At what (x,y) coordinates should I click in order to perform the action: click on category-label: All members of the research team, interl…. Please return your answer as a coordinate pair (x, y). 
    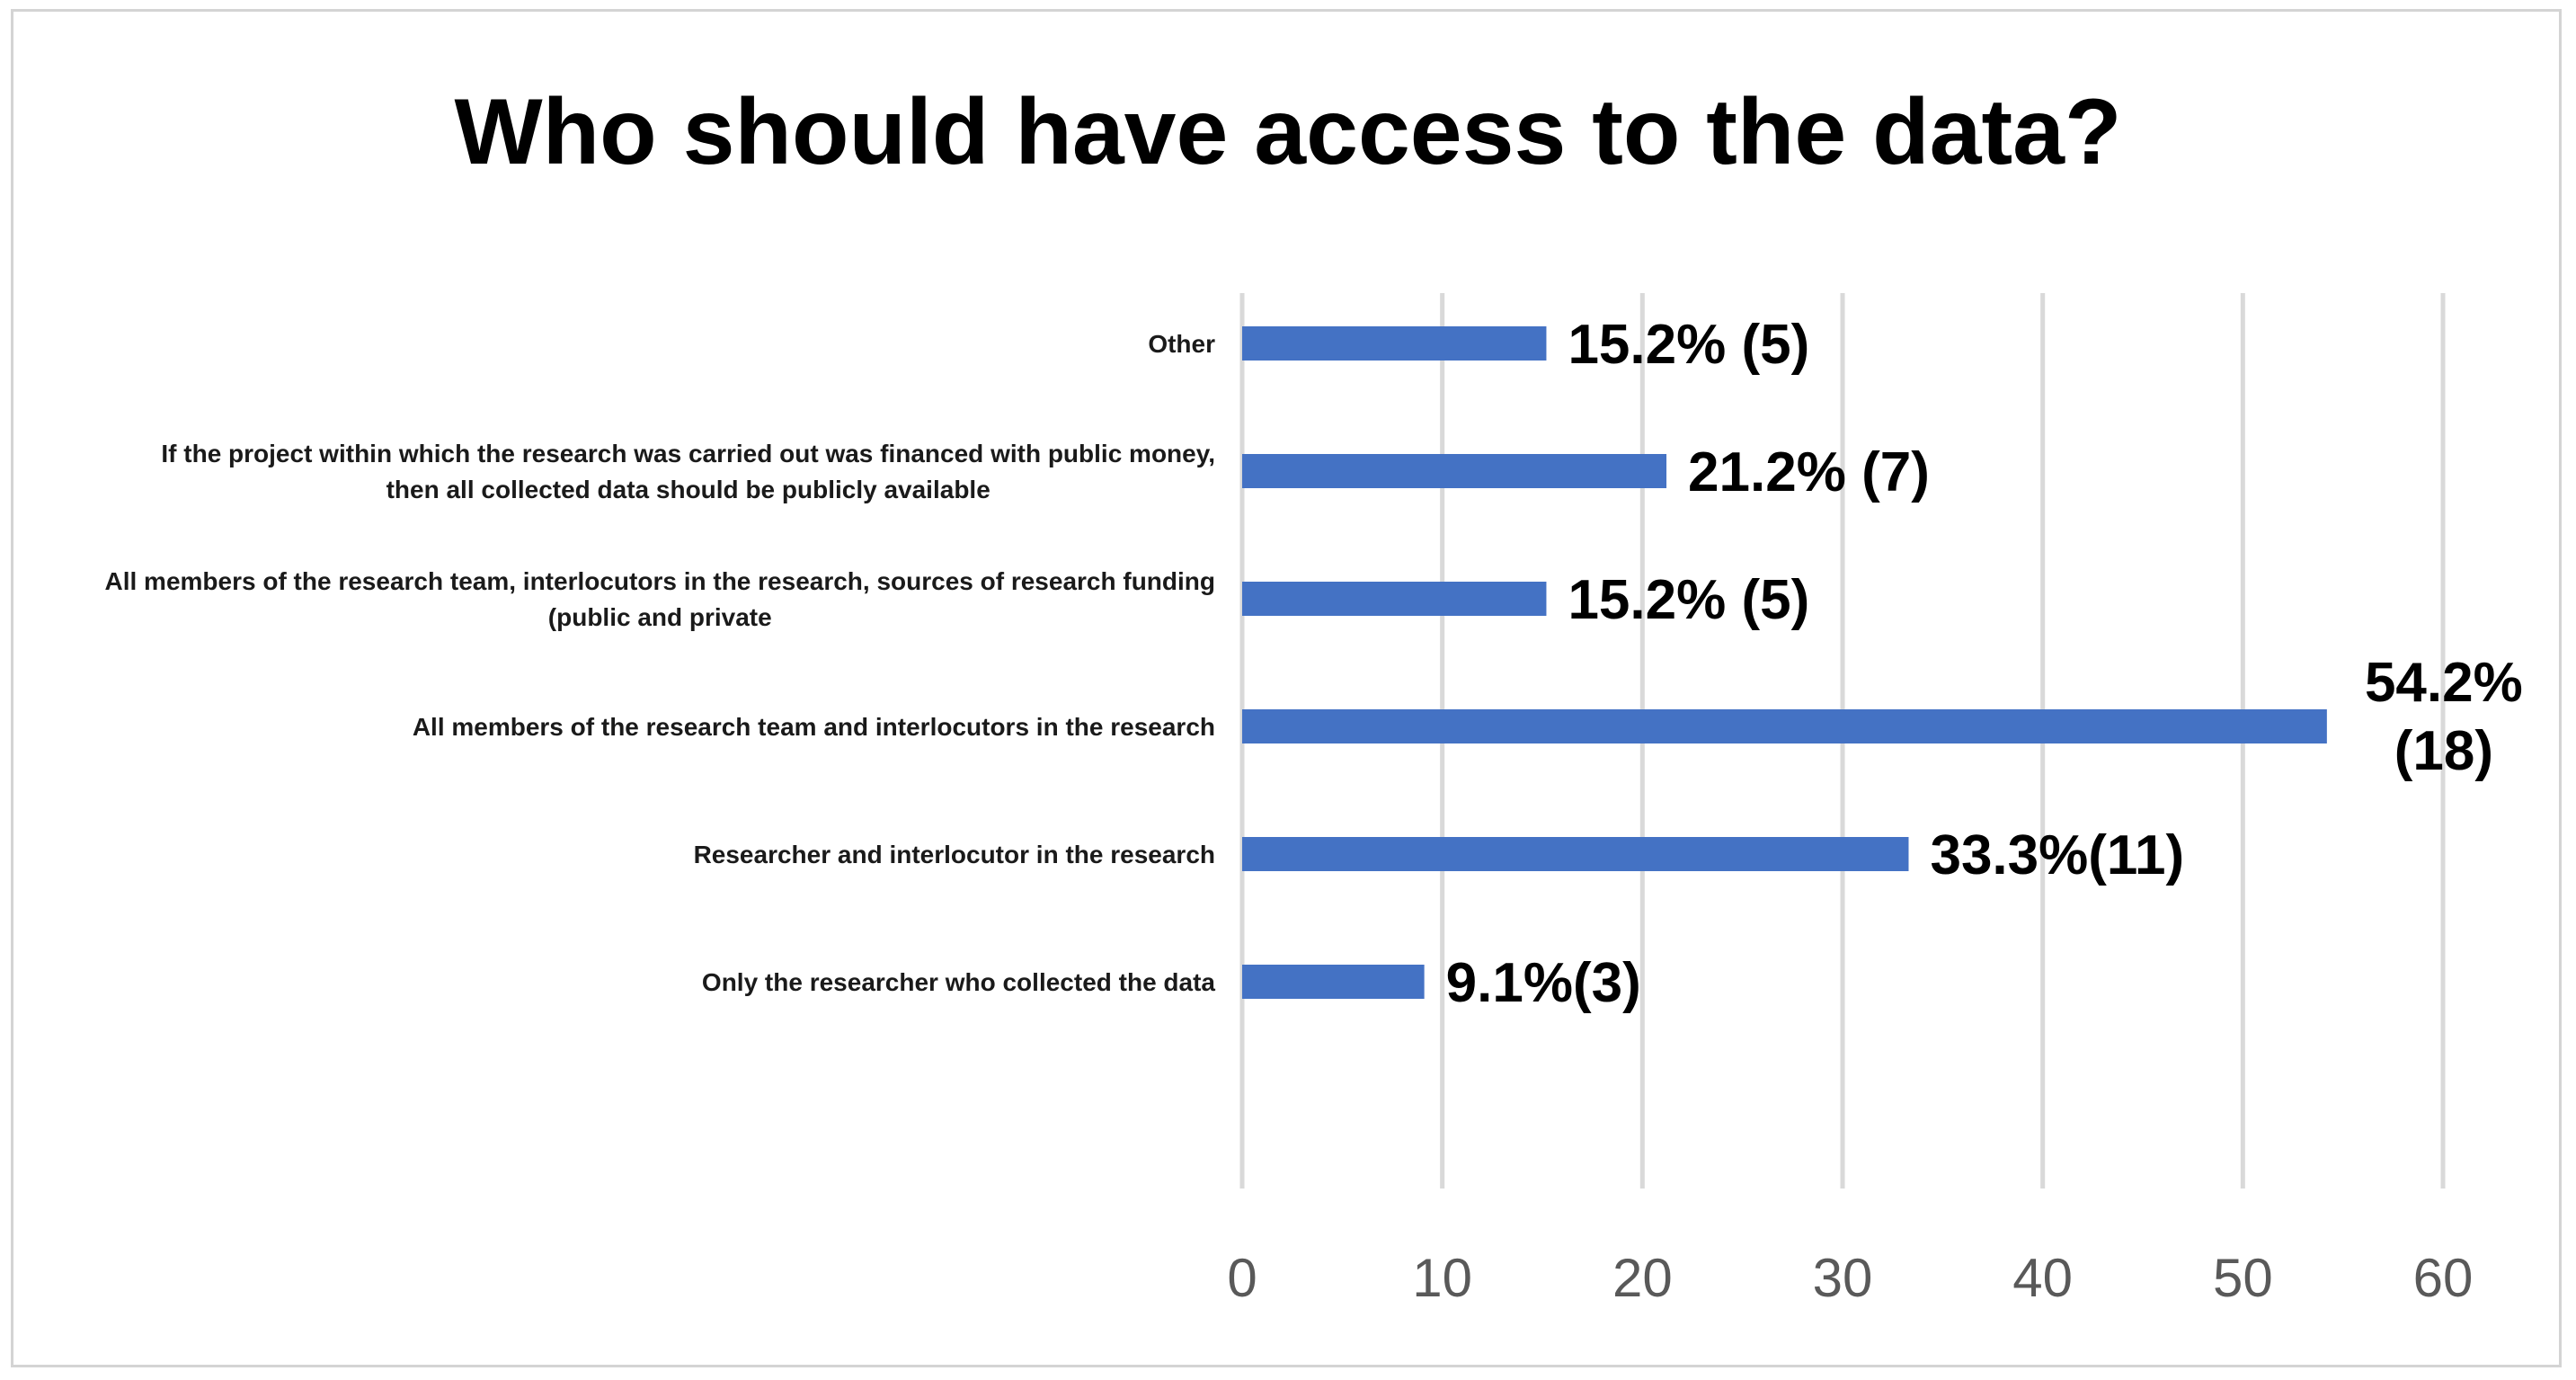
    Looking at the image, I should click on (660, 599).